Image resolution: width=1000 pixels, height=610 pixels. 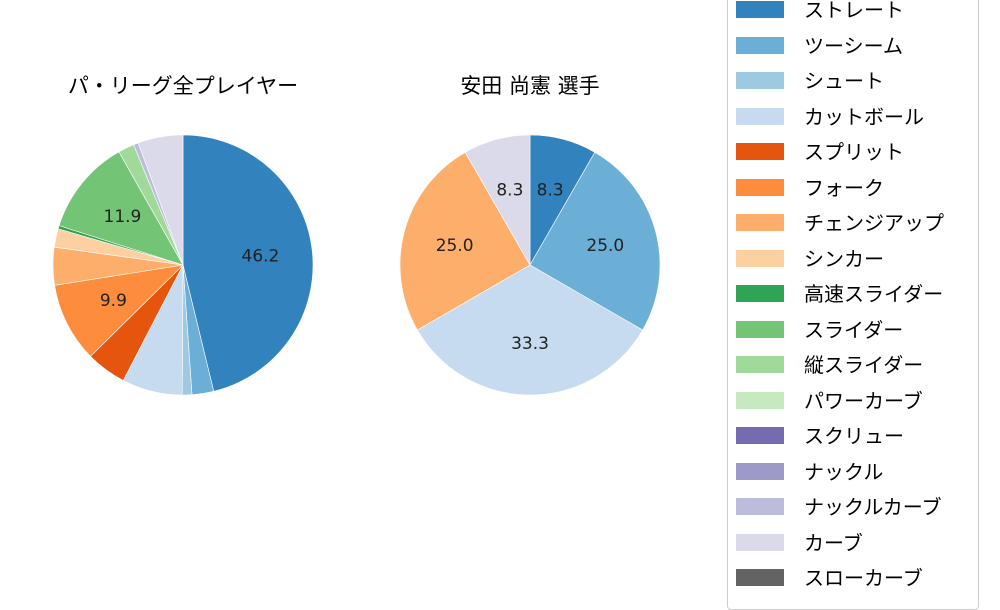 What do you see at coordinates (844, 187) in the screenshot?
I see `legend-label: フォーク` at bounding box center [844, 187].